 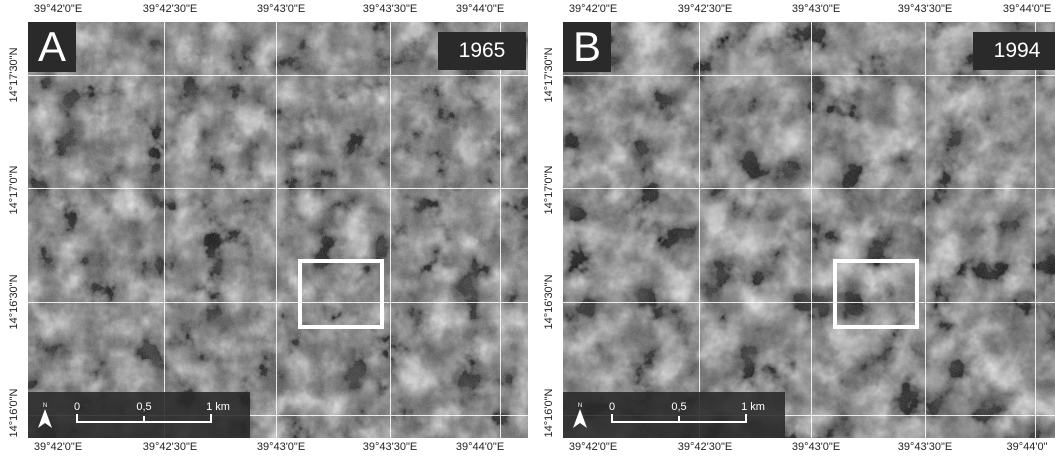 What do you see at coordinates (587, 47) in the screenshot?
I see `panel-letter: B` at bounding box center [587, 47].